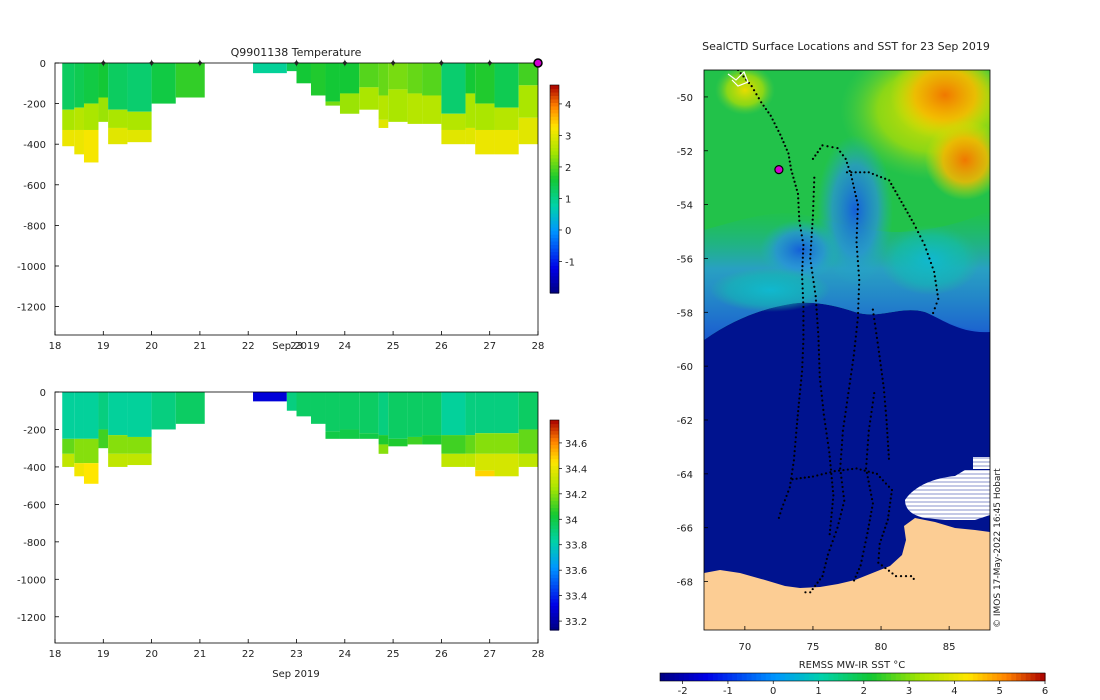 The width and height of the screenshot is (1100, 700). Describe the element at coordinates (344, 346) in the screenshot. I see `temperature-x-tick-label: 24` at that location.